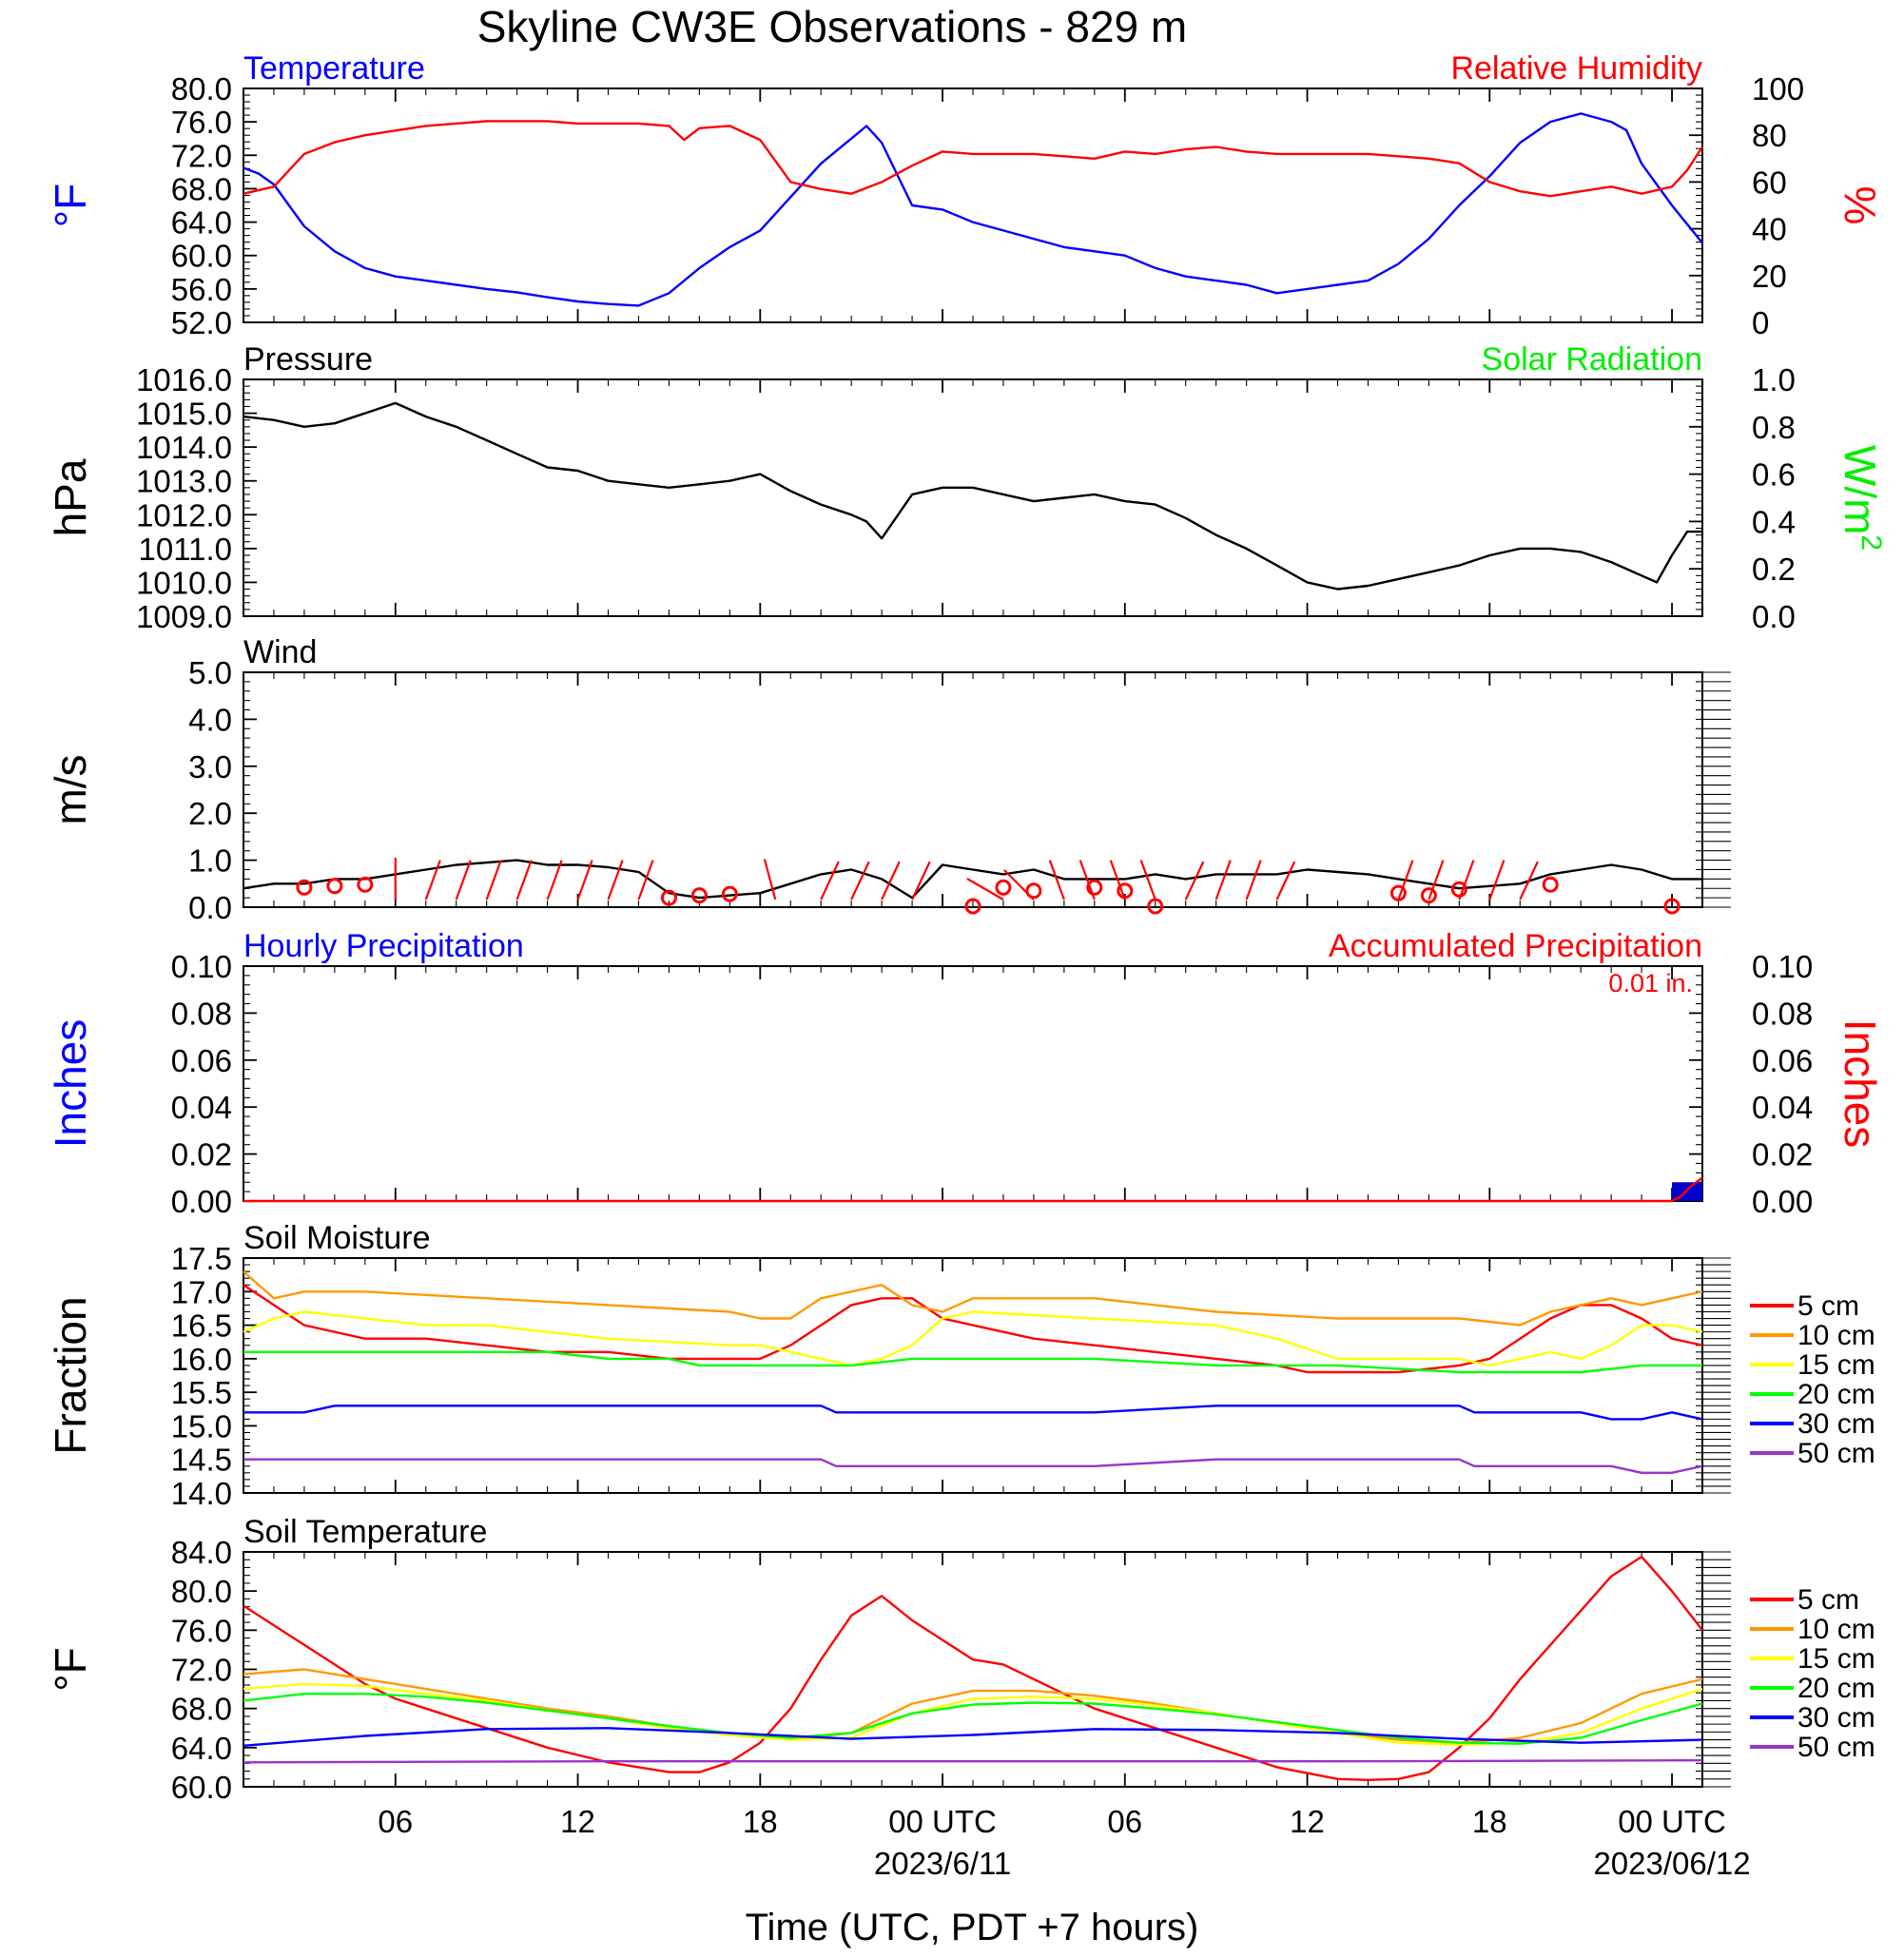 The height and width of the screenshot is (1957, 1904). Describe the element at coordinates (70, 1375) in the screenshot. I see `y-axis-label-left: Fraction` at that location.